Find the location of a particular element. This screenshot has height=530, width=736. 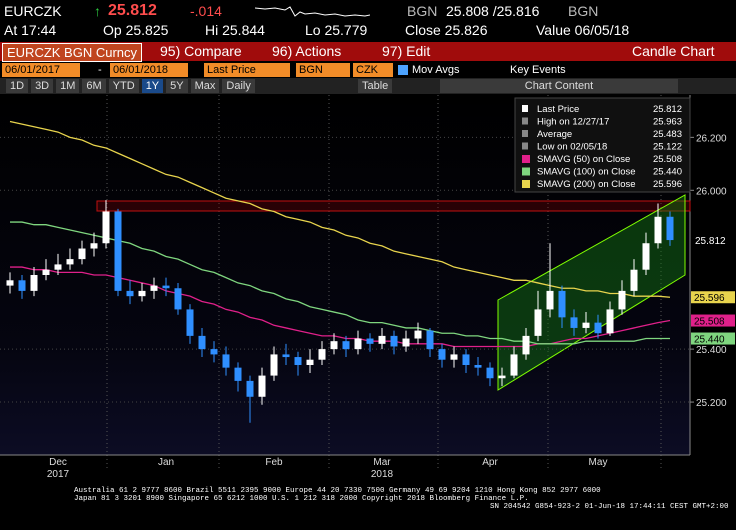

legend-value: 25.596 is located at coordinates (667, 184).